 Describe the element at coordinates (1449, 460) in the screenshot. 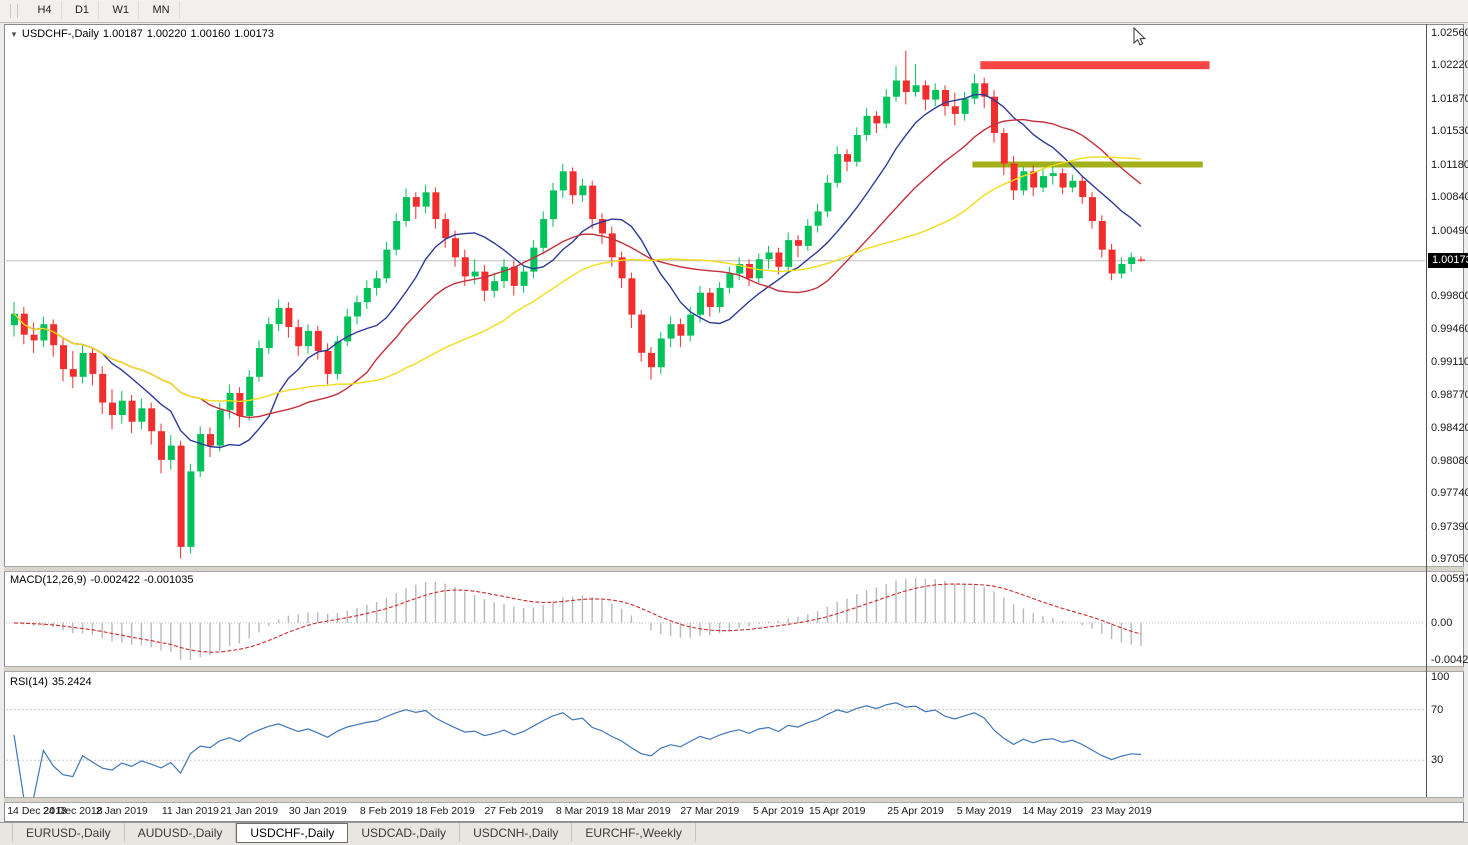

I see `price-axis-label: 0.98080` at that location.